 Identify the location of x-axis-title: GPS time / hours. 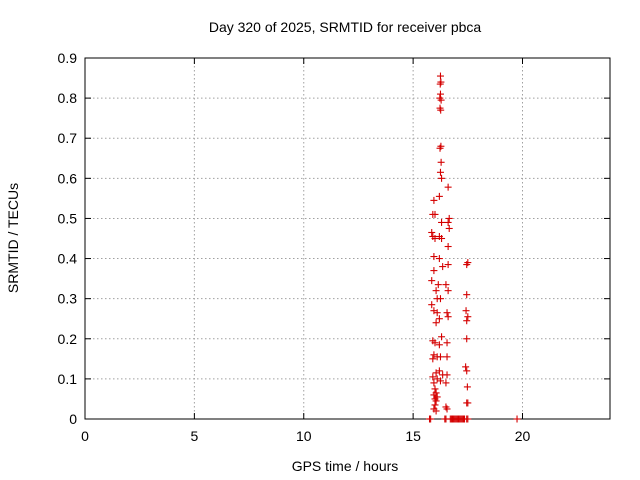
(345, 466).